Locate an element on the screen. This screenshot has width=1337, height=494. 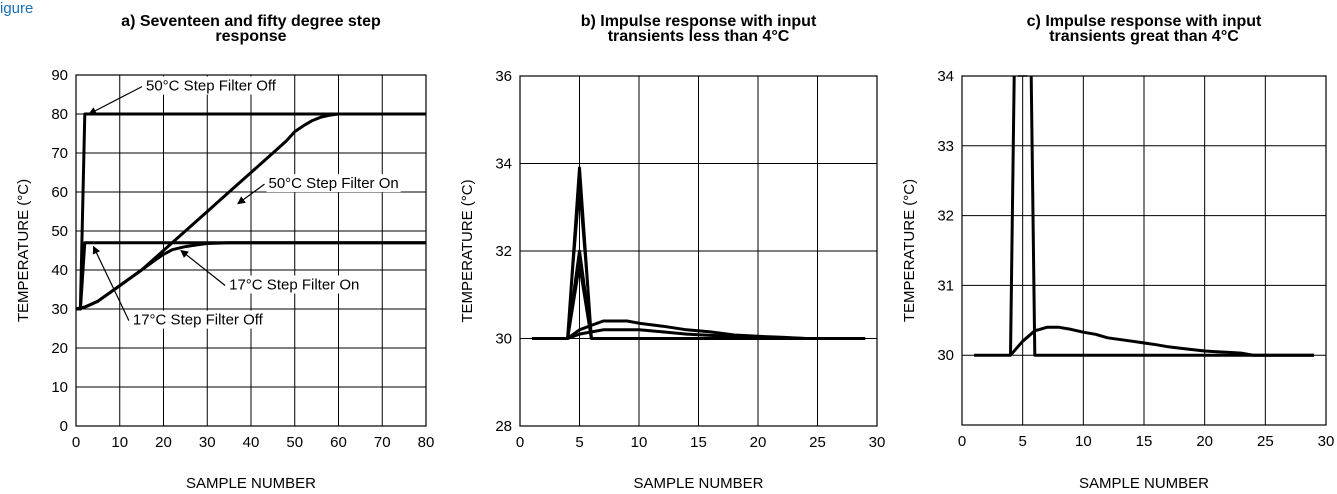
x-tick-label: 80 is located at coordinates (426, 442).